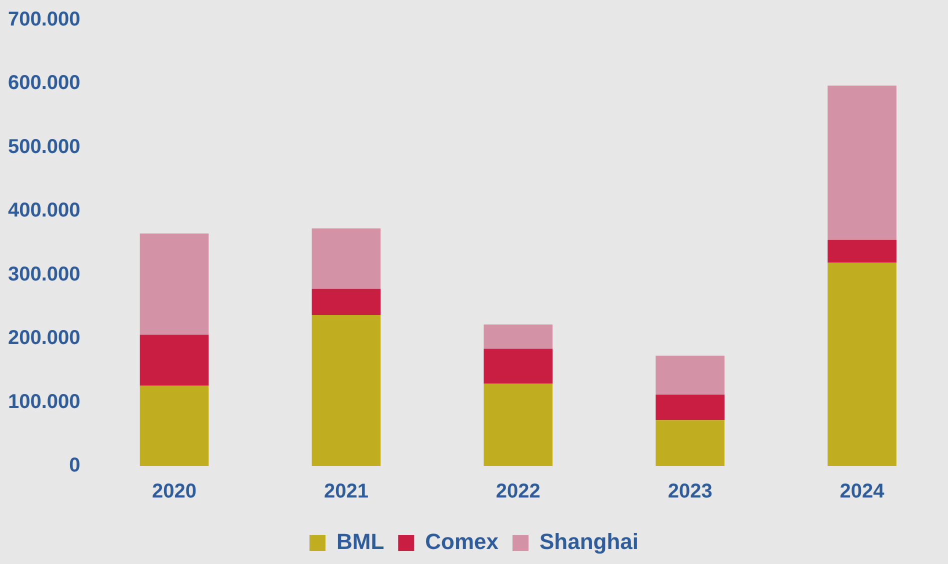 The image size is (948, 564). Describe the element at coordinates (44, 338) in the screenshot. I see `y-tick-label: 200.000` at that location.